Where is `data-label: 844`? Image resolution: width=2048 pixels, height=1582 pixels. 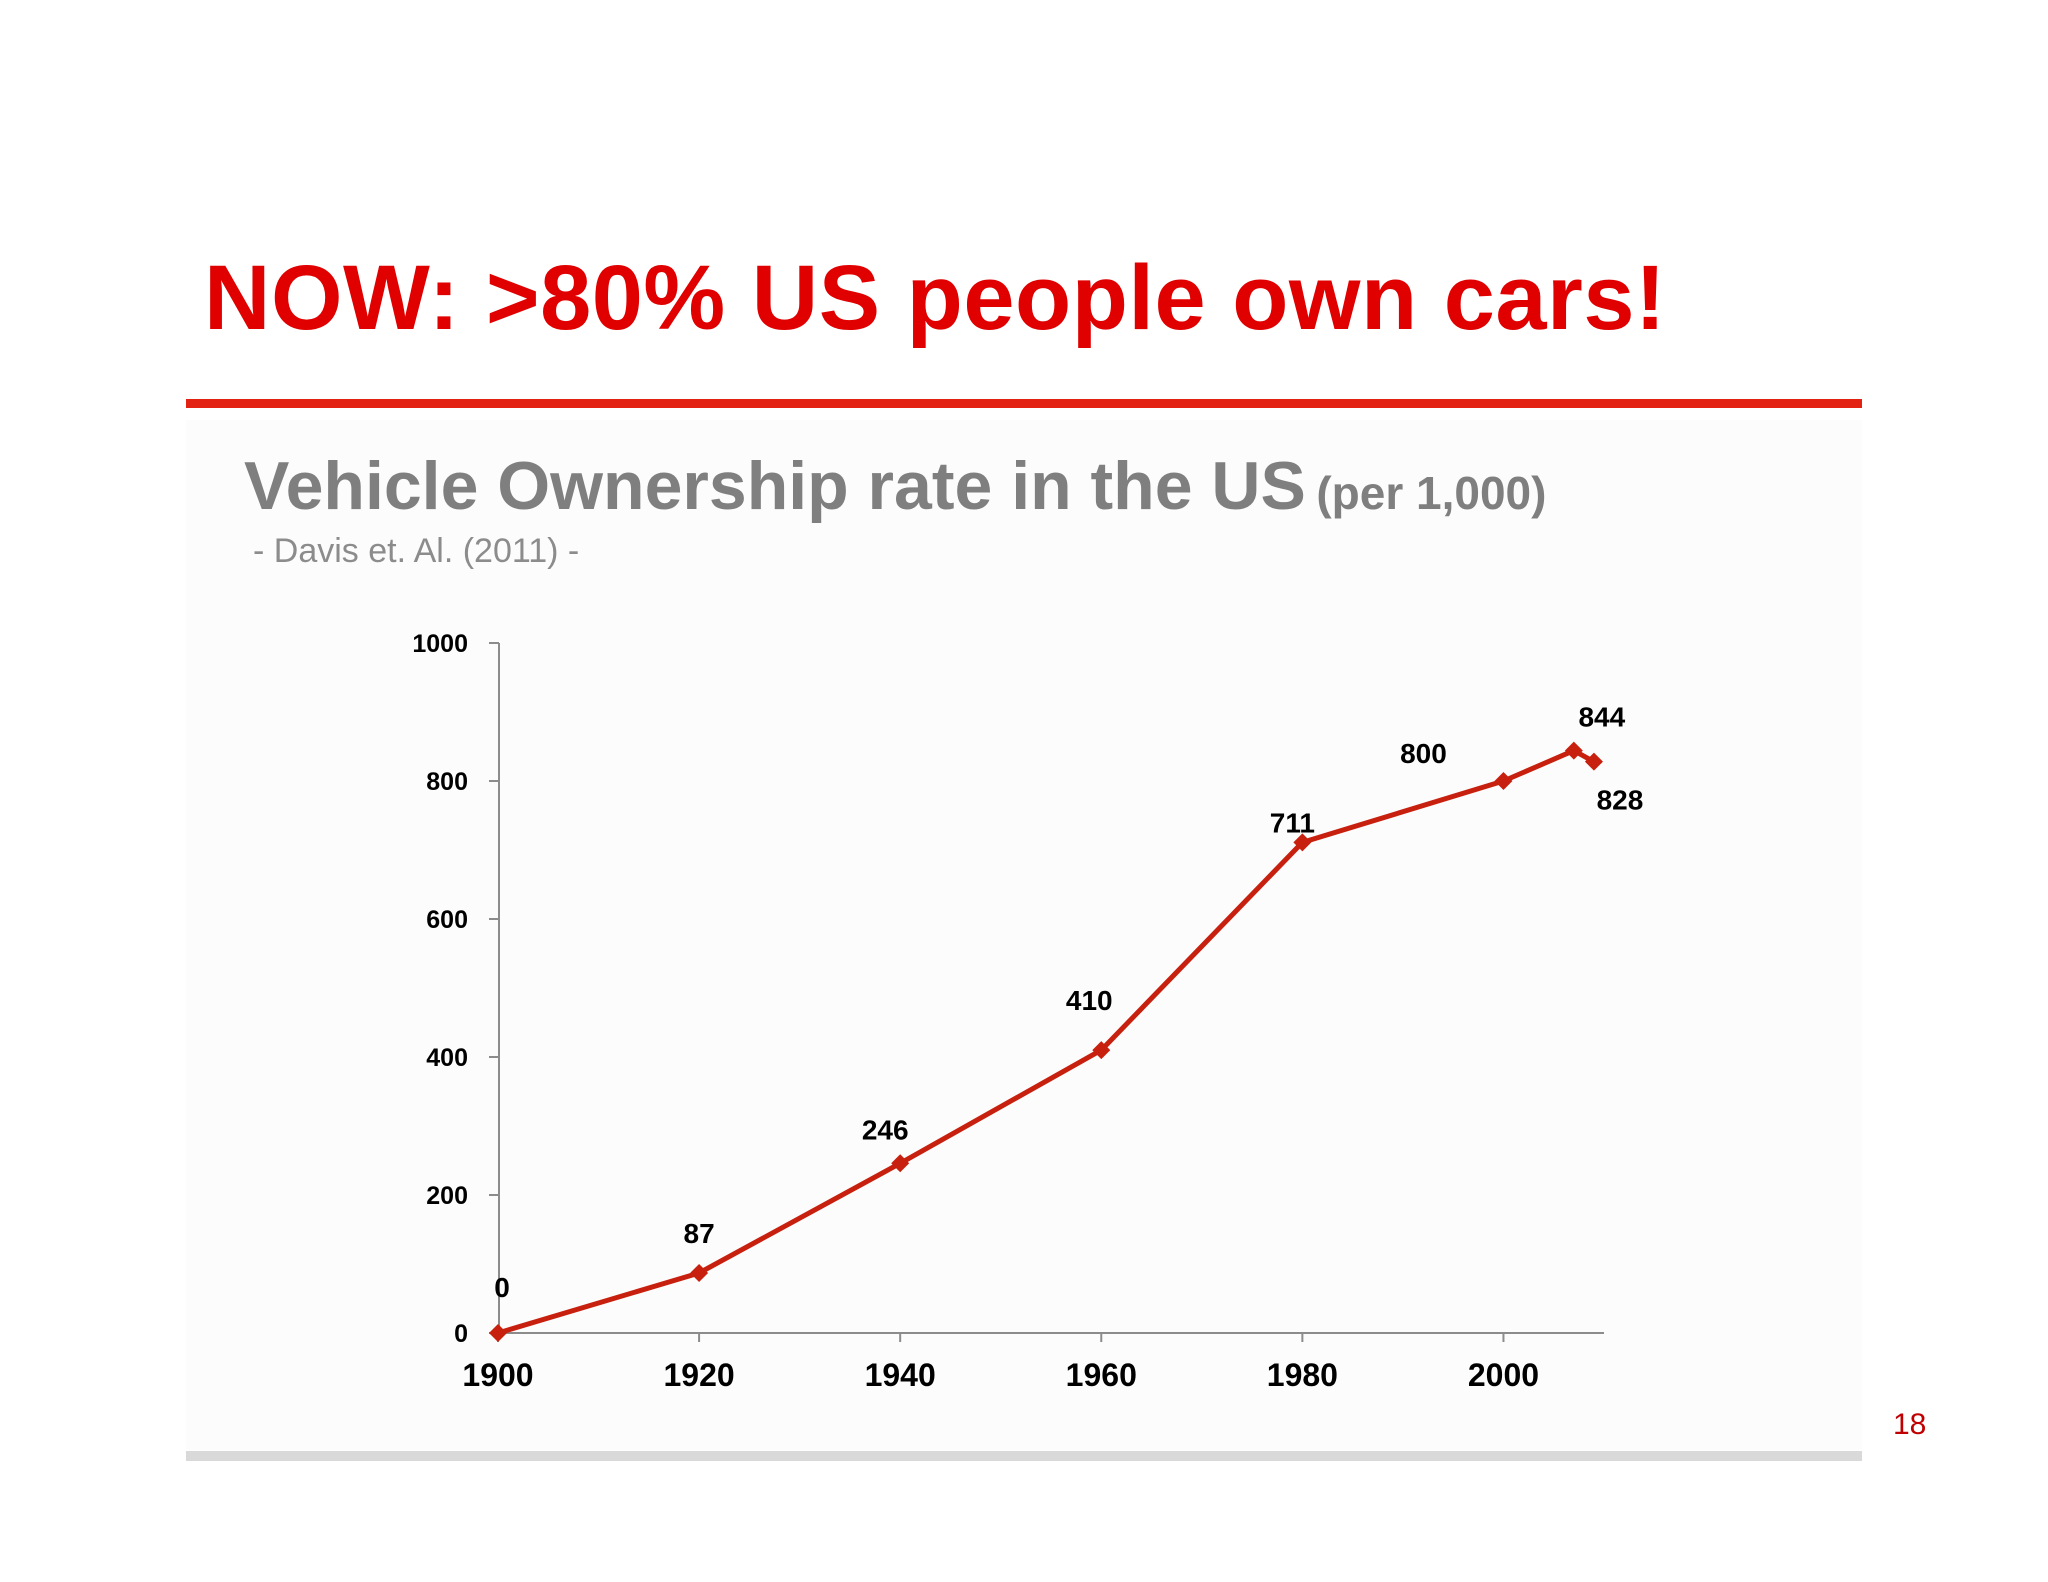 data-label: 844 is located at coordinates (1601, 717).